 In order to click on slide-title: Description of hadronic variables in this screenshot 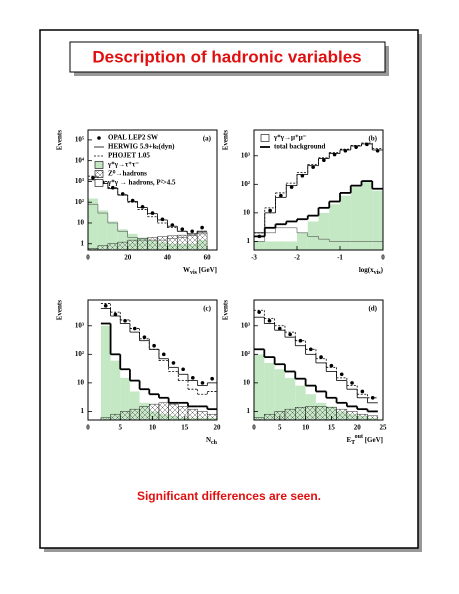, I will do `click(226, 56)`.